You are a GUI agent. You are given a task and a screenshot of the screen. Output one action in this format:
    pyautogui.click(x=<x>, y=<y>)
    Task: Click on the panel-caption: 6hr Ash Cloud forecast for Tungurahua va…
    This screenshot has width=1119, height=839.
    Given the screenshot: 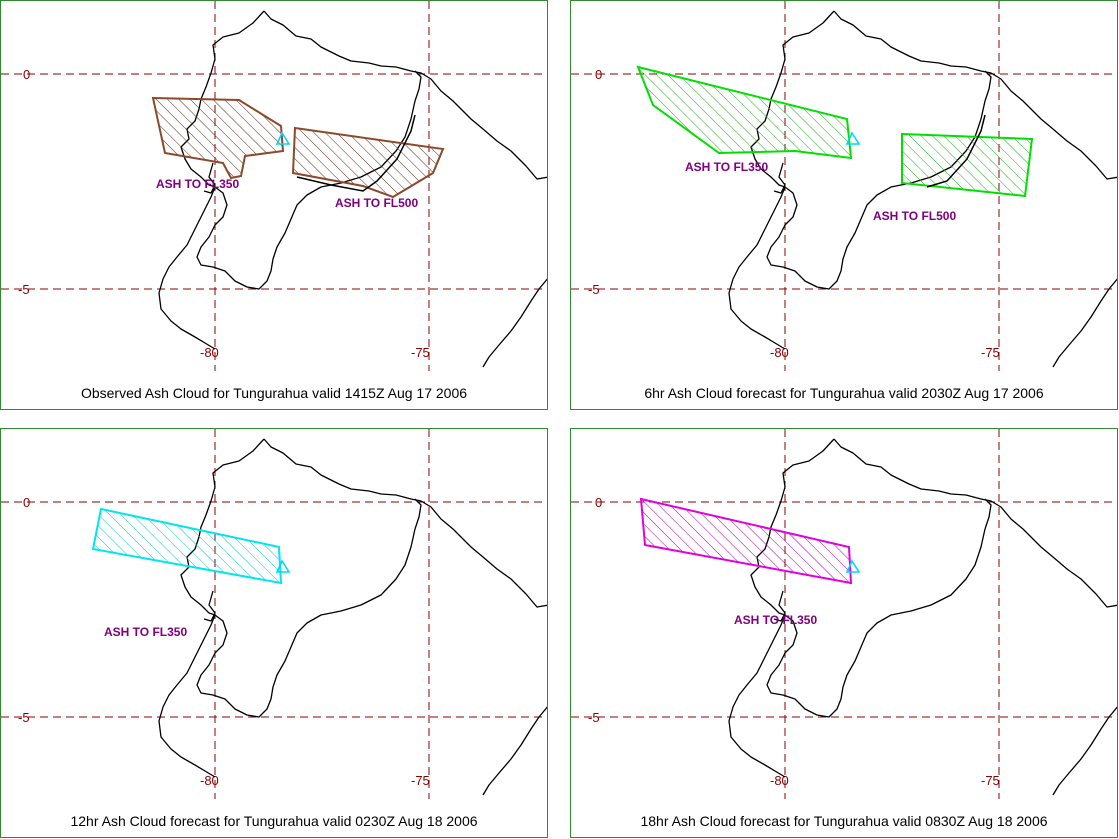 What is the action you would take?
    pyautogui.click(x=844, y=393)
    